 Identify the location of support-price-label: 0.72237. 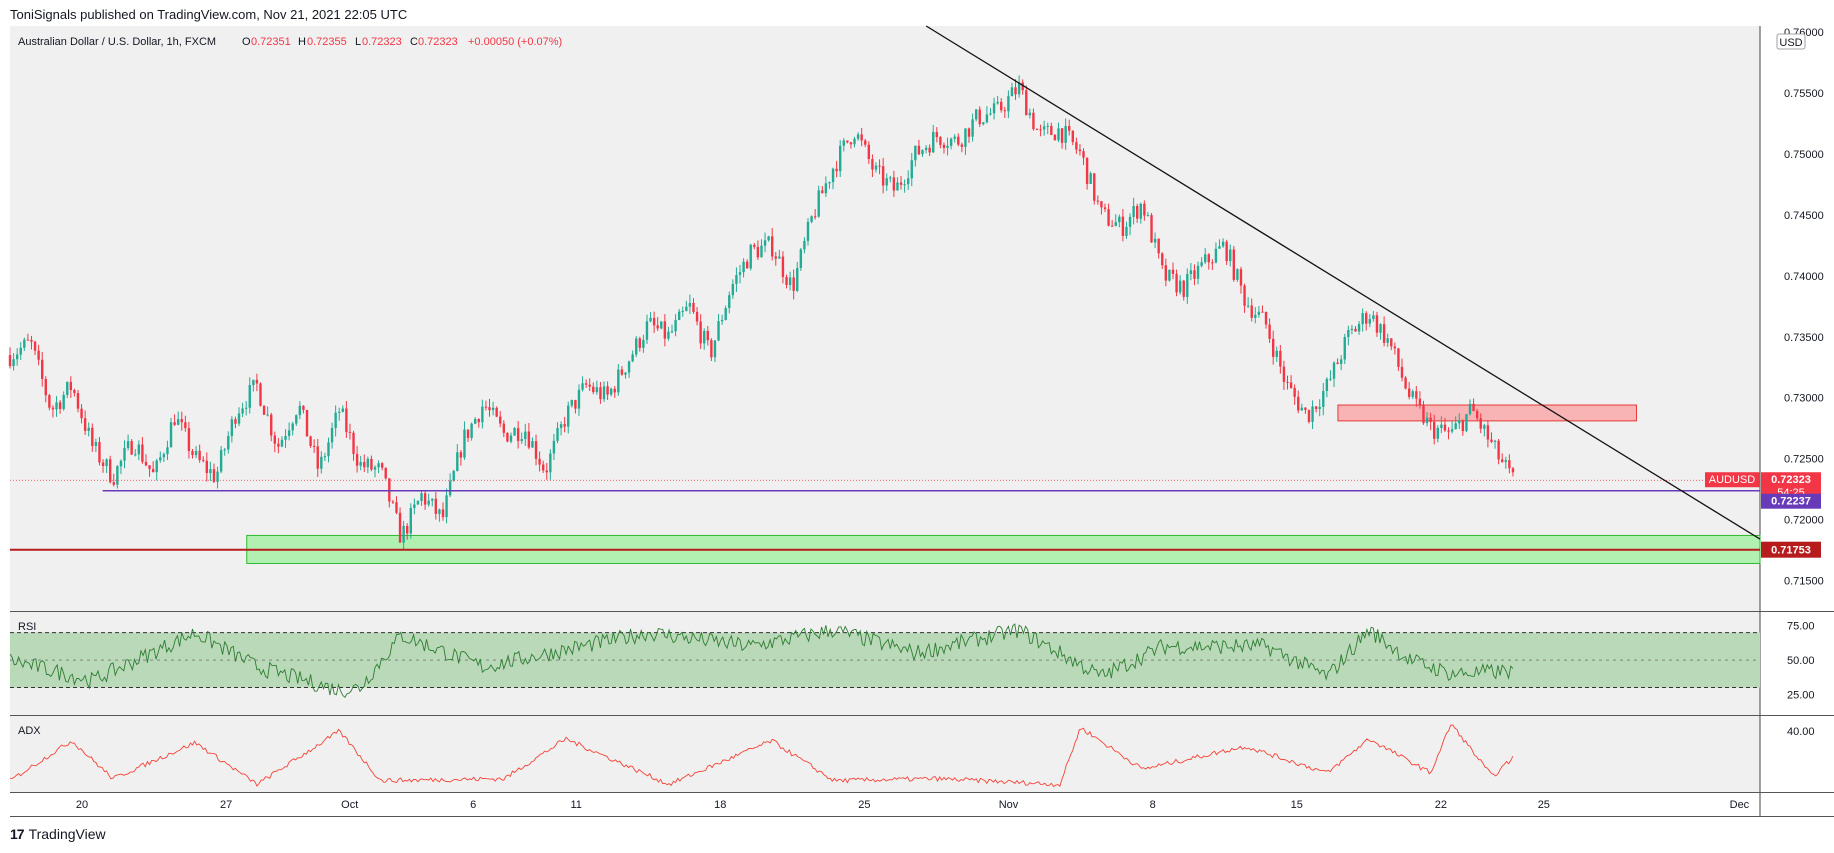
(1791, 502).